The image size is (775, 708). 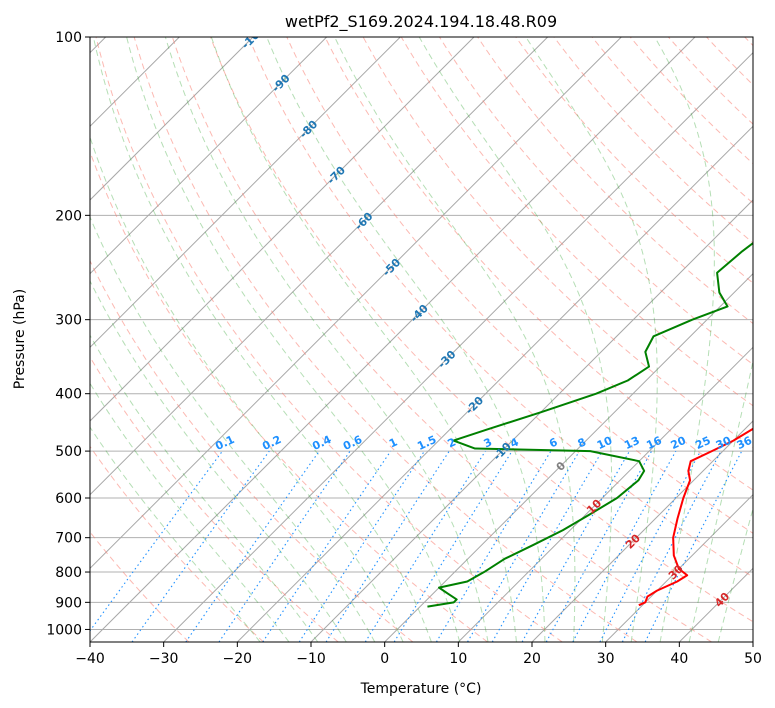 What do you see at coordinates (68, 452) in the screenshot?
I see `y-tick-label: 500` at bounding box center [68, 452].